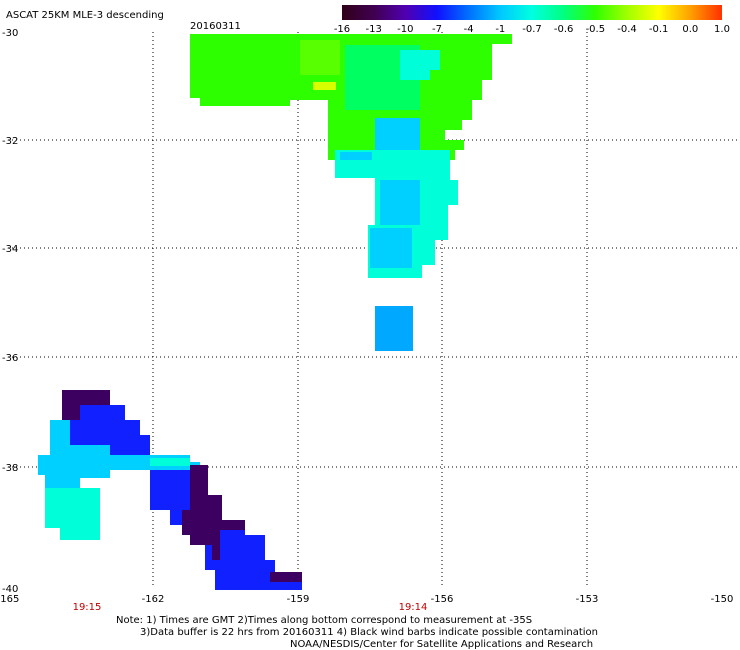  What do you see at coordinates (564, 29) in the screenshot?
I see `colorbar-label: -0.6` at bounding box center [564, 29].